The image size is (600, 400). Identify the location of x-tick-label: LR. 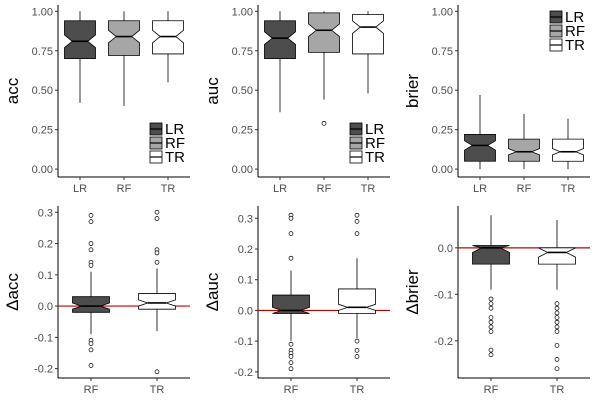
(80, 189).